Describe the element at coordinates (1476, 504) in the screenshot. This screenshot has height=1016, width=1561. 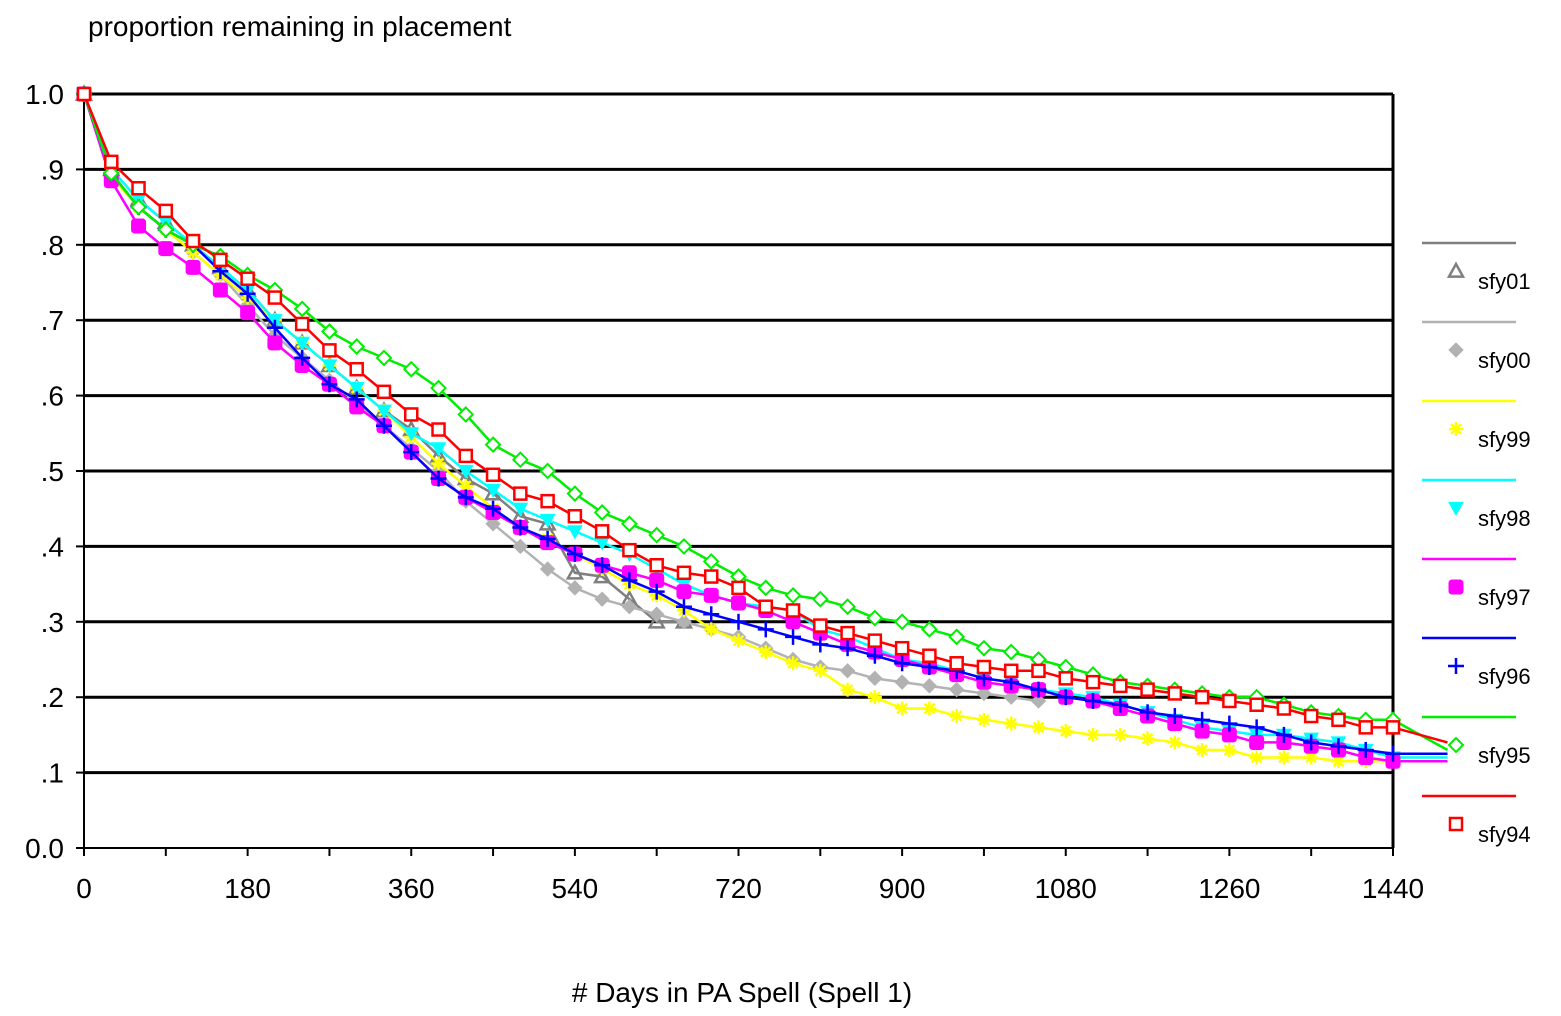
I see `legend-item: sfy98` at that location.